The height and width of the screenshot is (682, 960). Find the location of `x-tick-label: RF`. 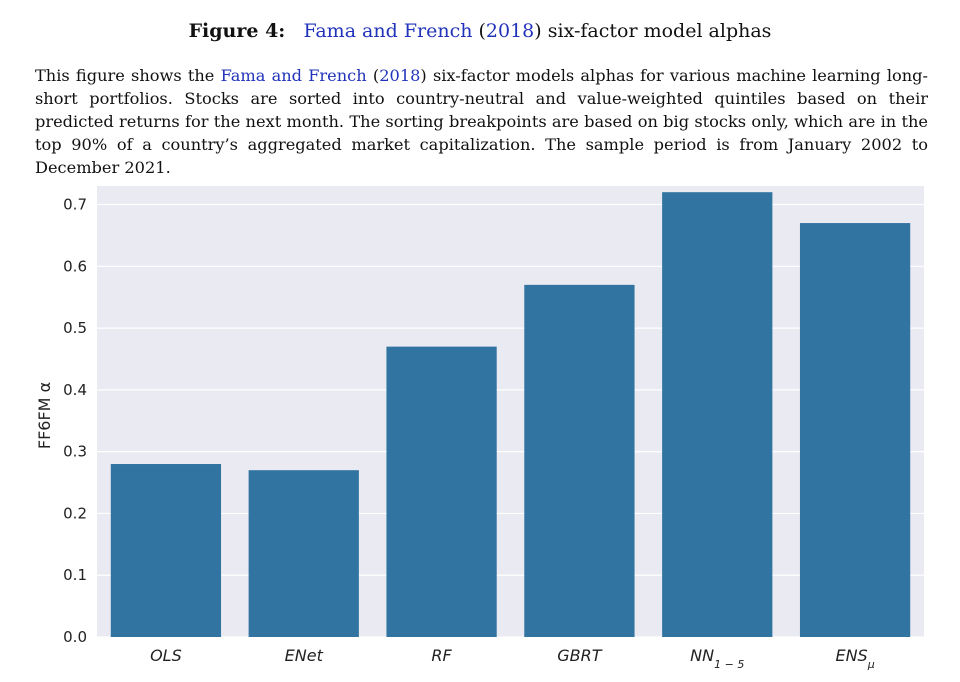

x-tick-label: RF is located at coordinates (441, 655).